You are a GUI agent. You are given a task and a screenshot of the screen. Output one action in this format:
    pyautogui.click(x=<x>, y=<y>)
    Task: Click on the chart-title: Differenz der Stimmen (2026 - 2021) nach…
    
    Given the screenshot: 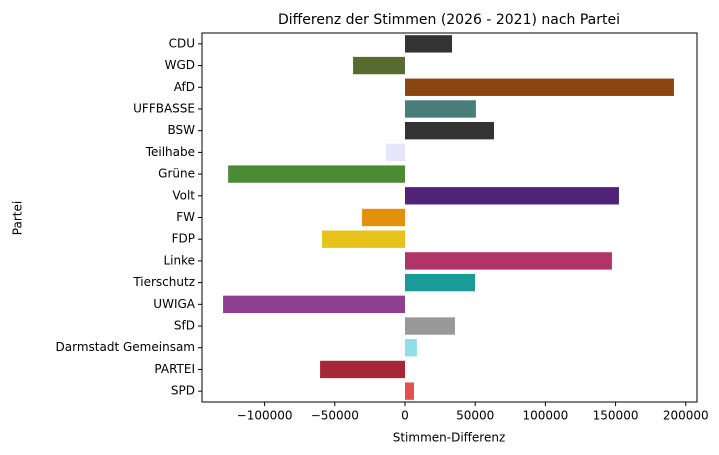 What is the action you would take?
    pyautogui.click(x=449, y=20)
    